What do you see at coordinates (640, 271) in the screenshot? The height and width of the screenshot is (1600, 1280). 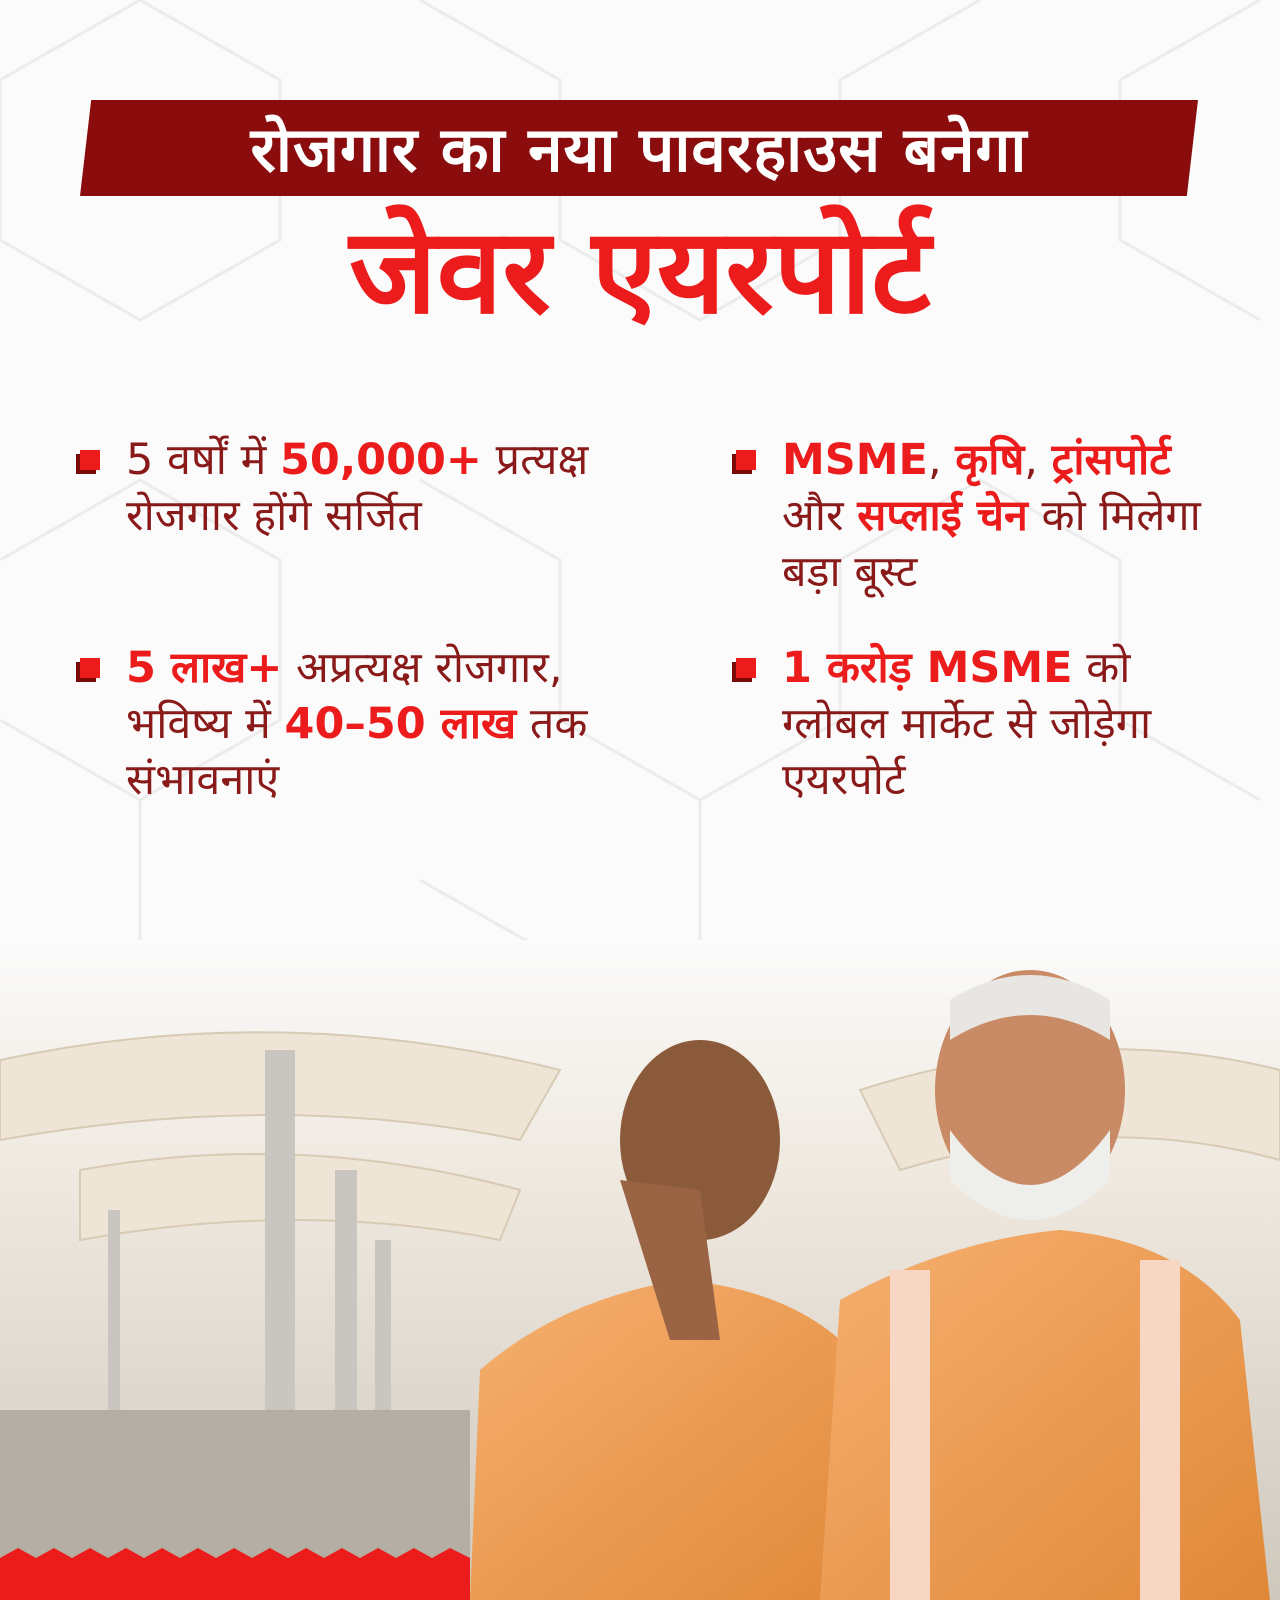 I see `page-title: जेवर एयरपोर्ट` at bounding box center [640, 271].